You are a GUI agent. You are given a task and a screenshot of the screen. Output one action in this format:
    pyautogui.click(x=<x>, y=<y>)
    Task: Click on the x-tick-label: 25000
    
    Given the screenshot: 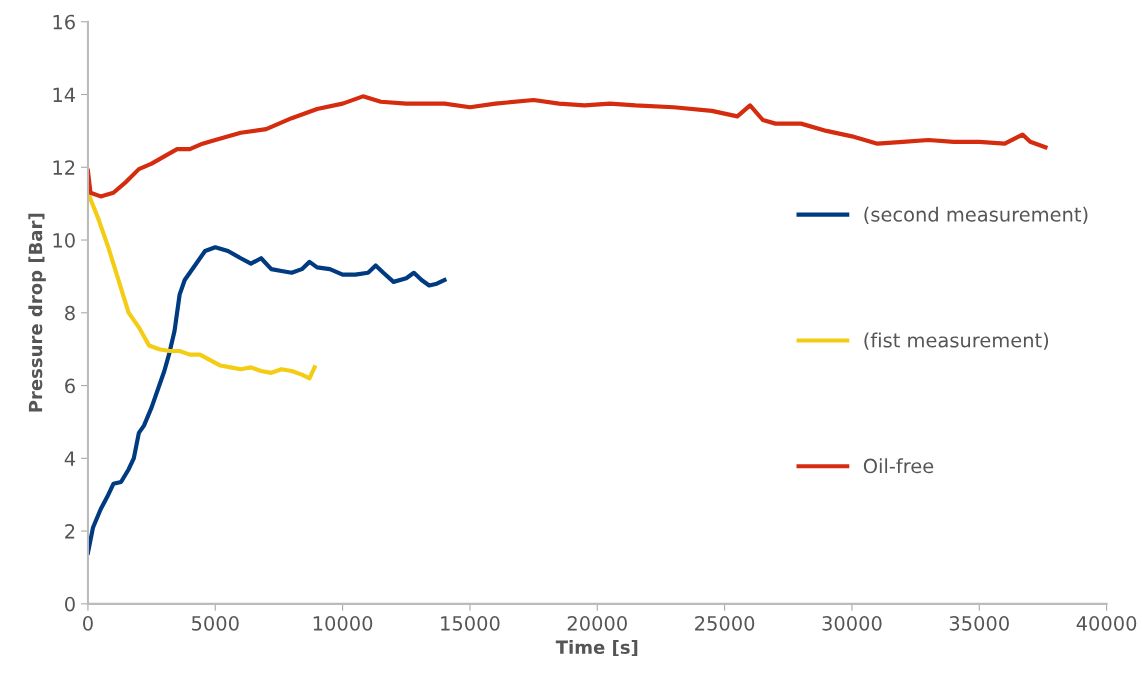 What is the action you would take?
    pyautogui.click(x=725, y=623)
    